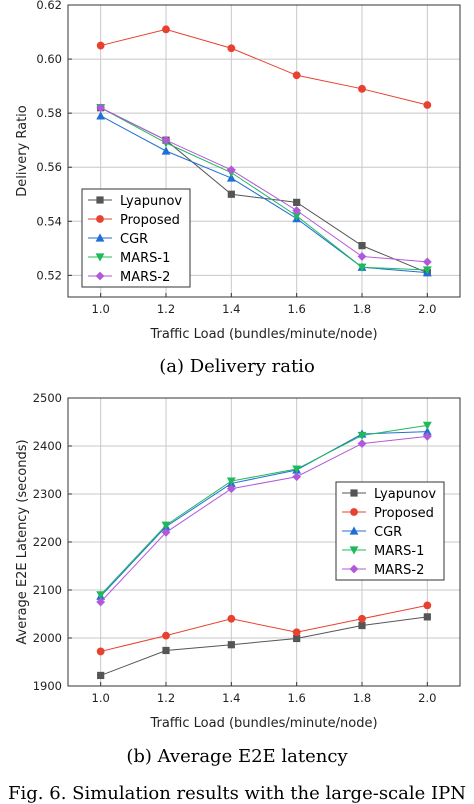 Image resolution: width=474 pixels, height=804 pixels. I want to click on caption-a: (a) Delivery ratio, so click(237, 366).